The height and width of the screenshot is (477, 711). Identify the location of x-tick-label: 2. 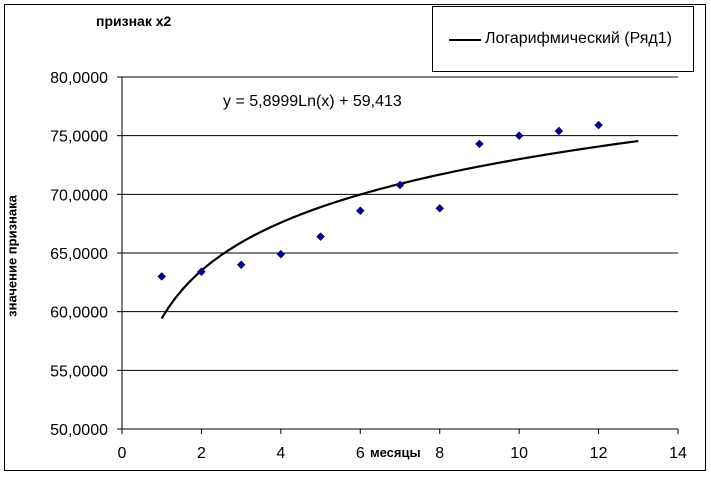
(201, 453).